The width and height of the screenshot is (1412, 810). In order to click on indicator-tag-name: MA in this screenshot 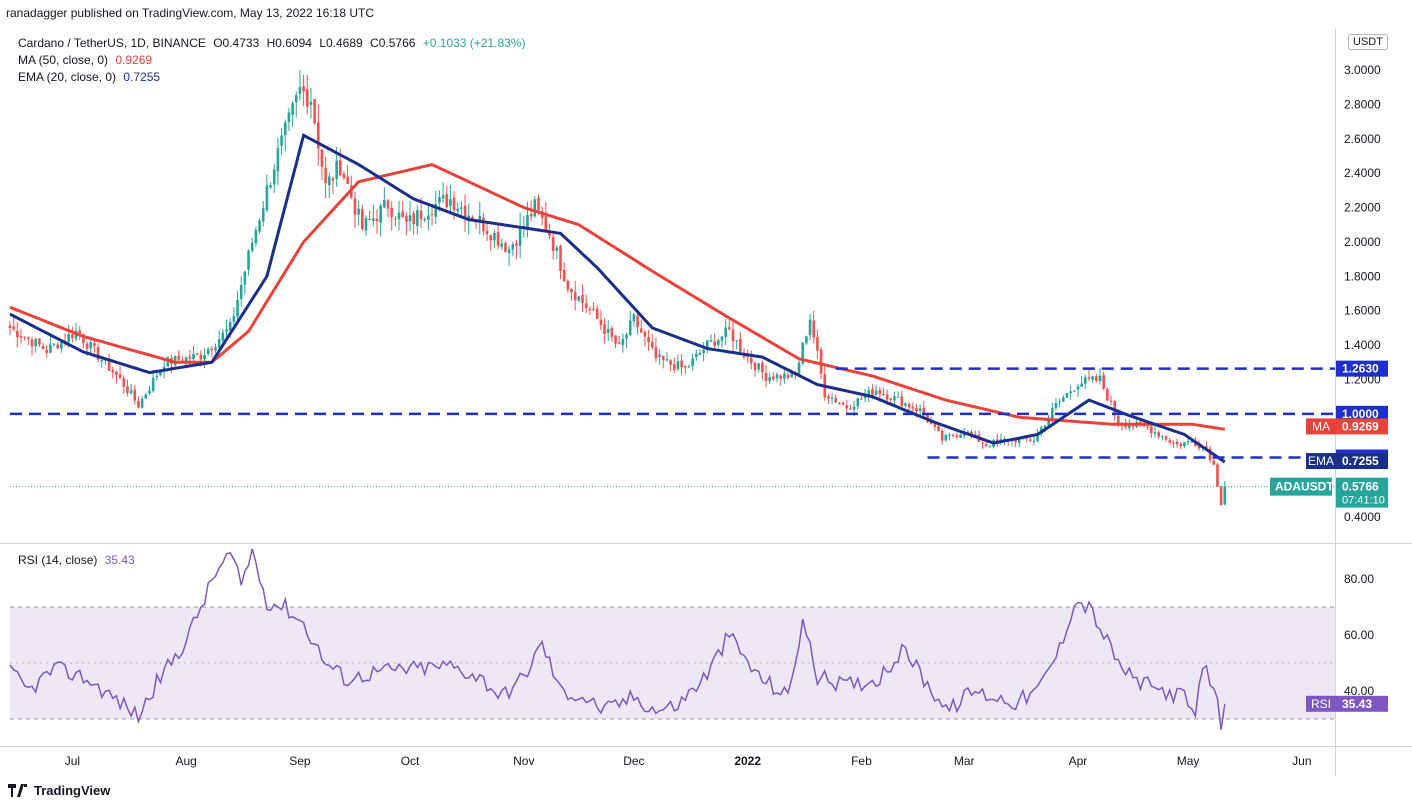, I will do `click(1321, 426)`.